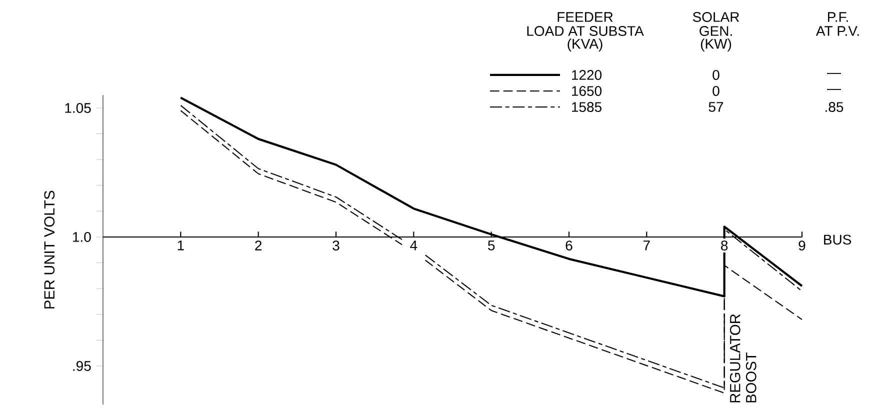 This screenshot has height=409, width=873. Describe the element at coordinates (49, 249) in the screenshot. I see `y-axis-title: PER UNIT VOLTS` at that location.